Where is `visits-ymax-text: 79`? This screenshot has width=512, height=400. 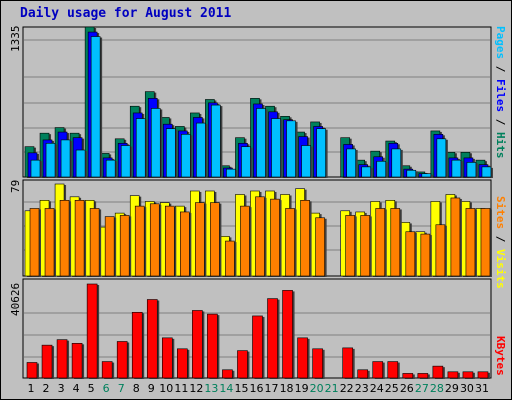 visits-ymax-text: 79 is located at coordinates (15, 186).